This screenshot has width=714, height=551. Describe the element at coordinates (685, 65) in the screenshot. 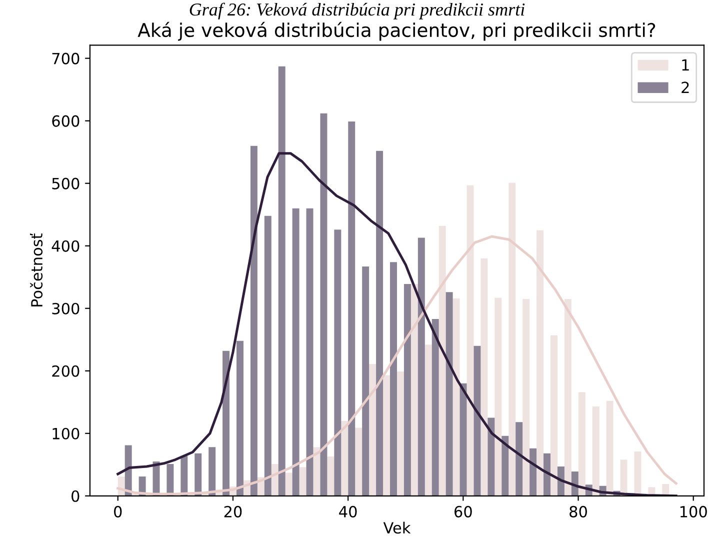

I see `legend-label: 1` at that location.